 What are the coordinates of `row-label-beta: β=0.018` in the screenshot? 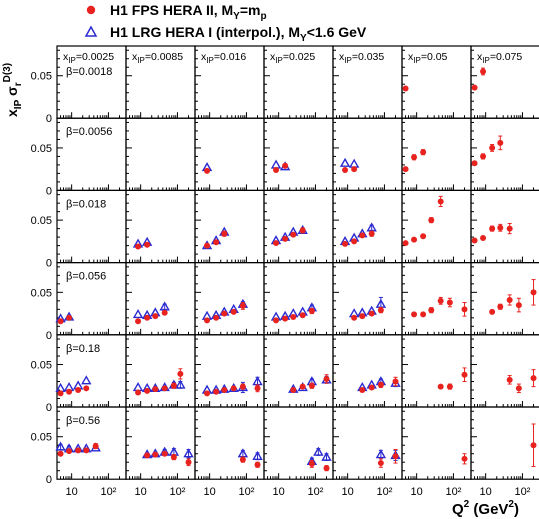 It's located at (86, 204).